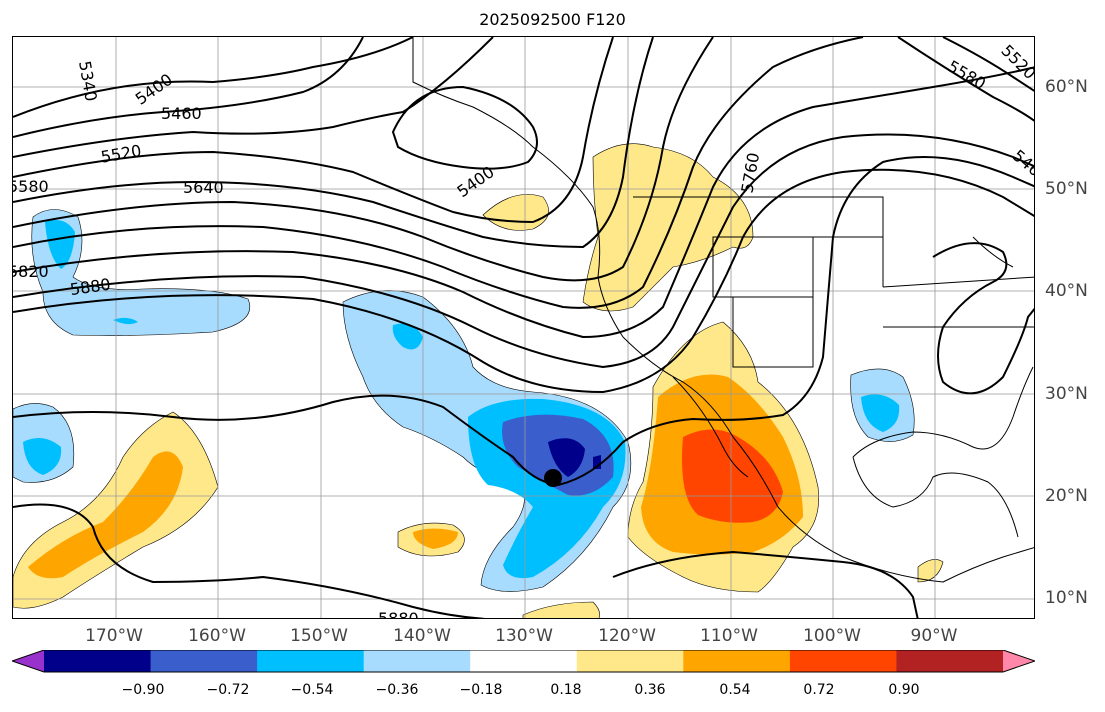 This screenshot has height=712, width=1105. Describe the element at coordinates (114, 636) in the screenshot. I see `lon-label: 170°W` at that location.